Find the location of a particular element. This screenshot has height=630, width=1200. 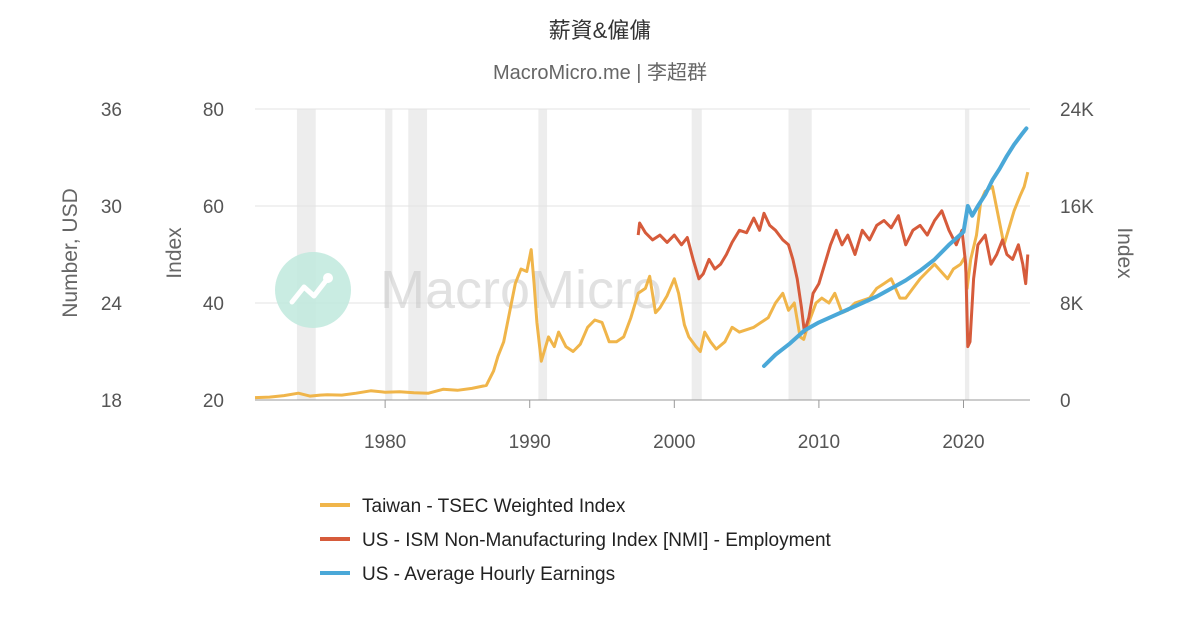

watermark-logo-icon is located at coordinates (313, 290).